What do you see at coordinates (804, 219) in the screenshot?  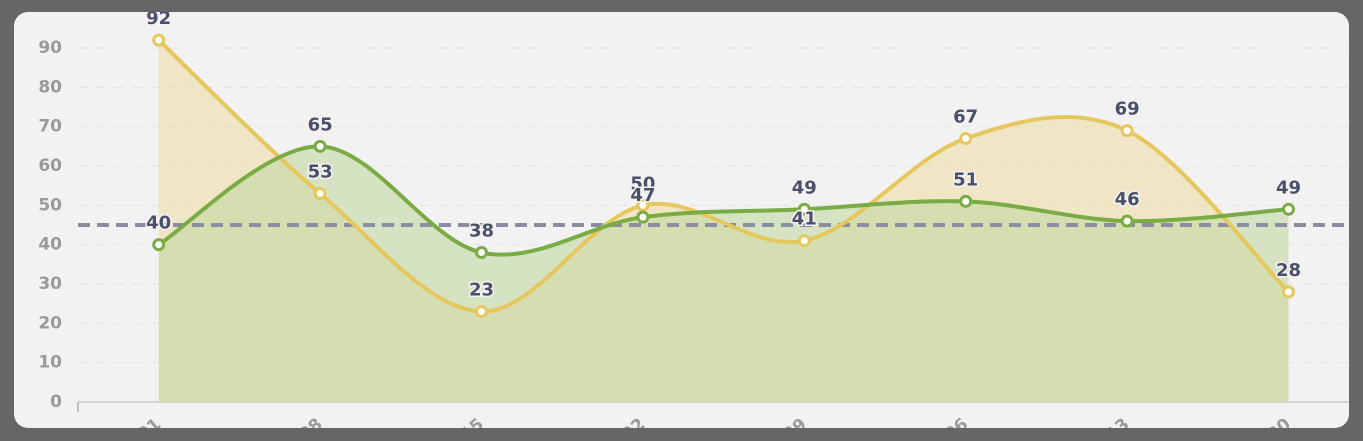 I see `data-label: 41` at bounding box center [804, 219].